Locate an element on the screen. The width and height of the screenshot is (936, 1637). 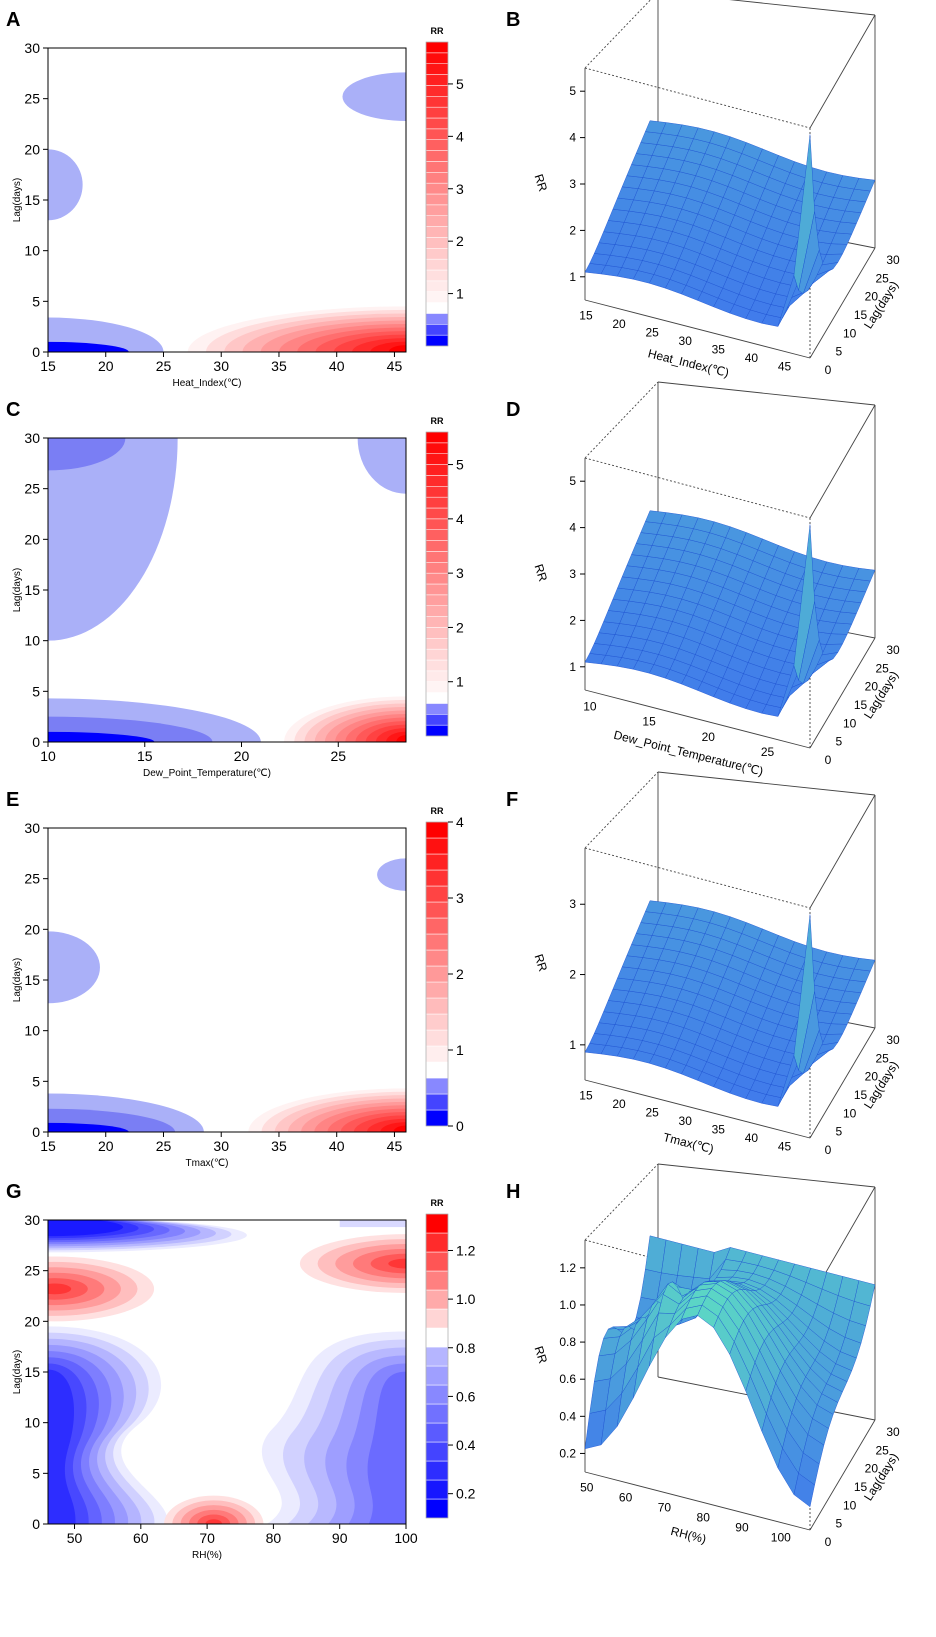
legend-tick-label: 4 is located at coordinates (460, 136).